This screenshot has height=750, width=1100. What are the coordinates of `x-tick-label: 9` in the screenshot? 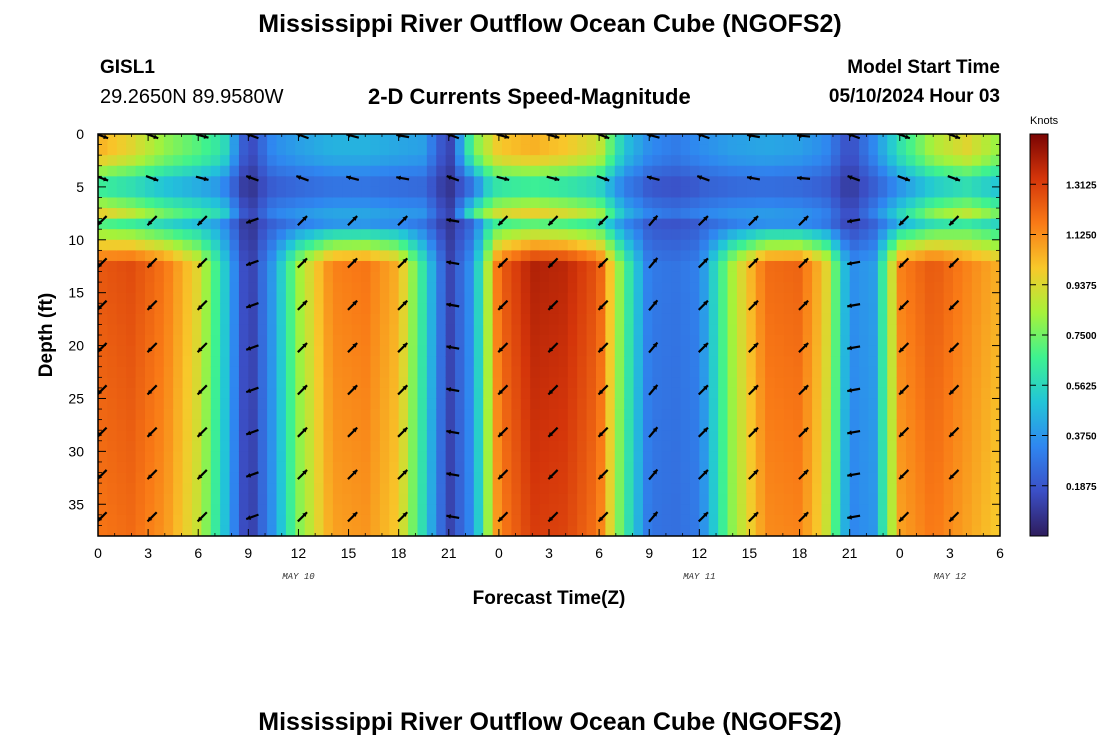 It's located at (248, 553).